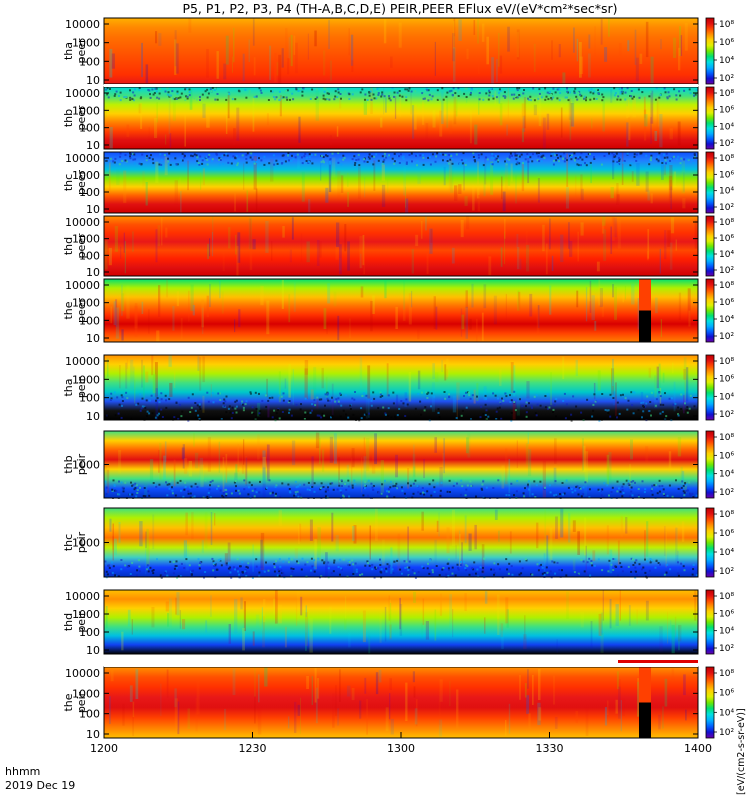 This screenshot has width=750, height=804. Describe the element at coordinates (658, 661) in the screenshot. I see `availability-marker` at that location.